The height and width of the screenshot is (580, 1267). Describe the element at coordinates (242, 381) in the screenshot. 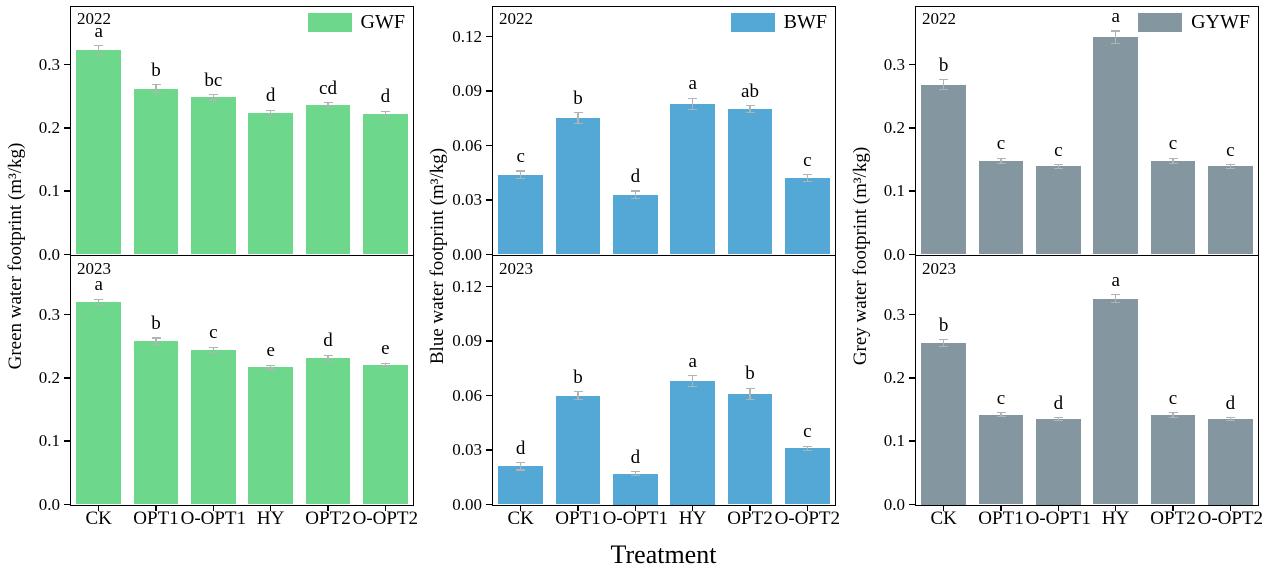

I see `panel-GWF-2023` at that location.